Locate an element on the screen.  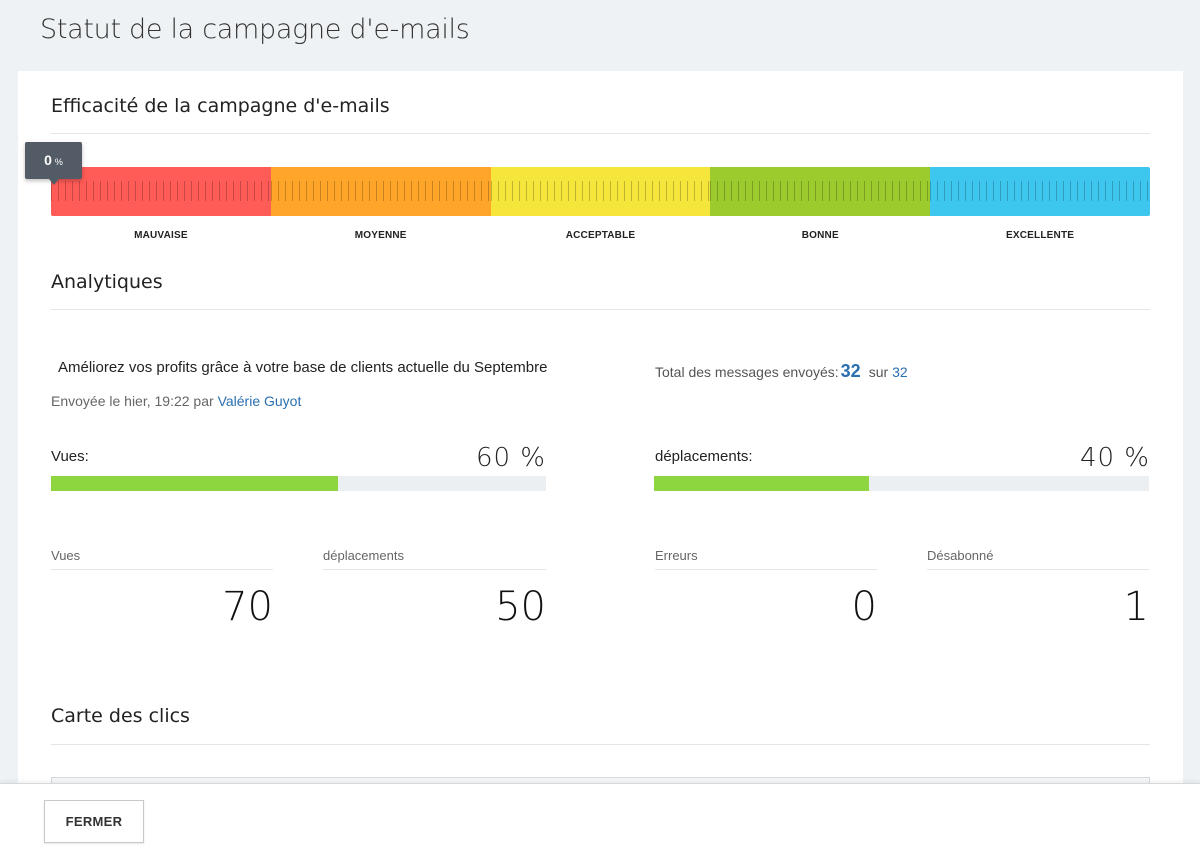
stat-moves-divider is located at coordinates (434, 569).